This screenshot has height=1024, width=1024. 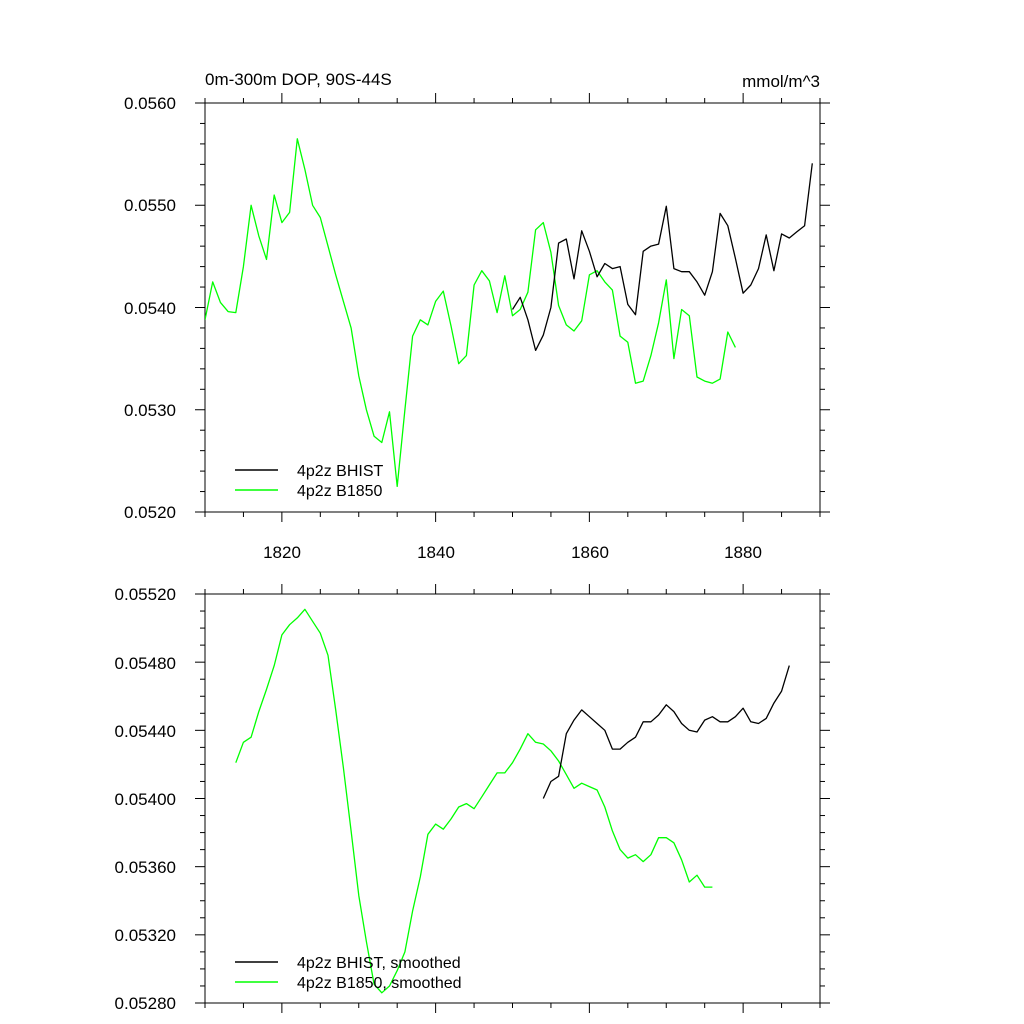 What do you see at coordinates (436, 552) in the screenshot?
I see `top-x-tick-label: 1840` at bounding box center [436, 552].